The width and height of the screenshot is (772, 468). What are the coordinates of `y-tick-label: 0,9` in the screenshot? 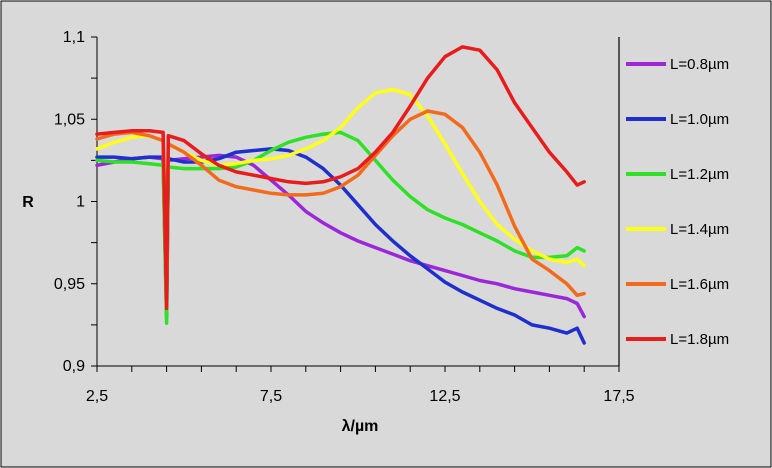 It's located at (74, 366).